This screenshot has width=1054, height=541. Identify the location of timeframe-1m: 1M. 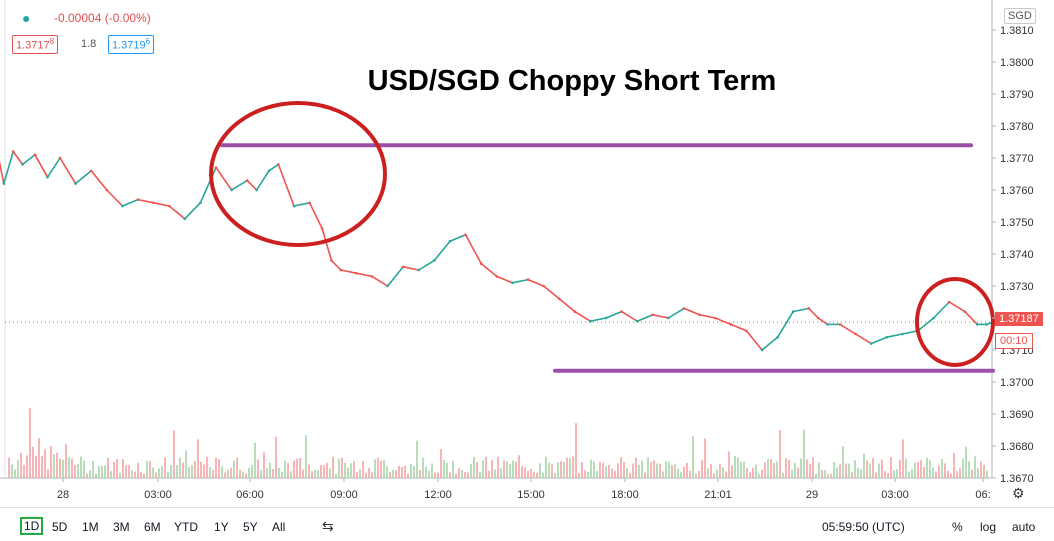
(90, 527).